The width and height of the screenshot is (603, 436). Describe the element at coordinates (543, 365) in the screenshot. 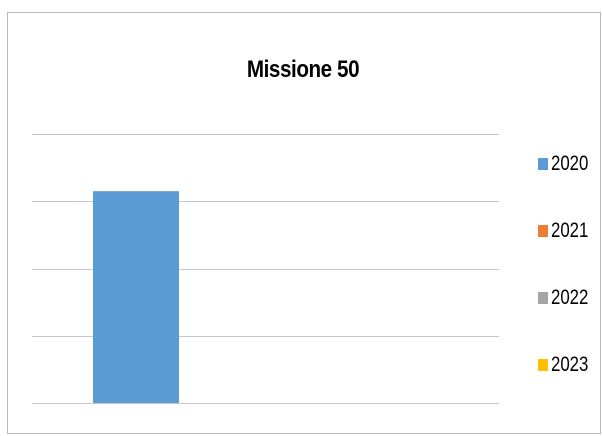

I see `legend-swatch-2023` at that location.